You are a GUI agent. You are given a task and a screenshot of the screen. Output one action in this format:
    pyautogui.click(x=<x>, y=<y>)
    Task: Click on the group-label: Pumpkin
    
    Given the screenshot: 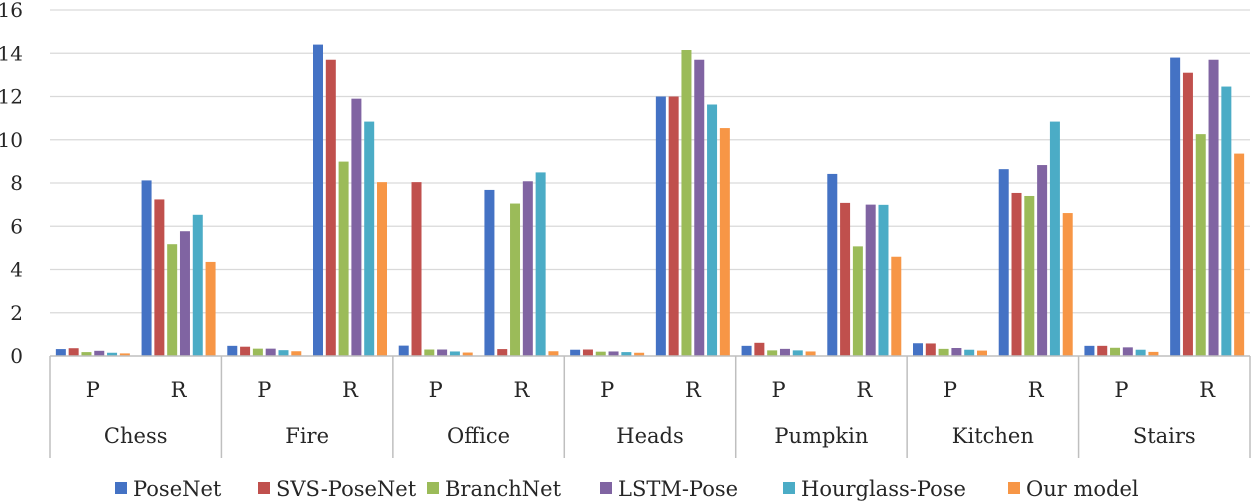 What is the action you would take?
    pyautogui.click(x=821, y=436)
    